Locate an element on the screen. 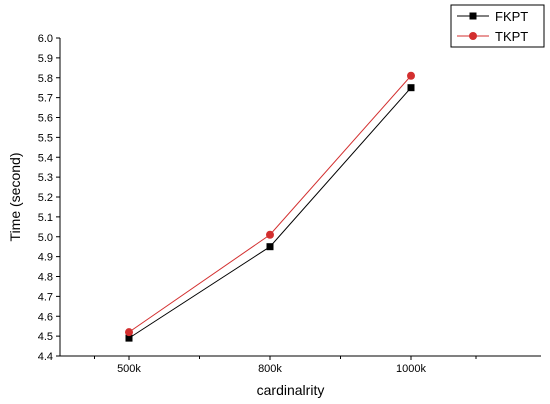  y-tick-label: 6.0 is located at coordinates (45, 39).